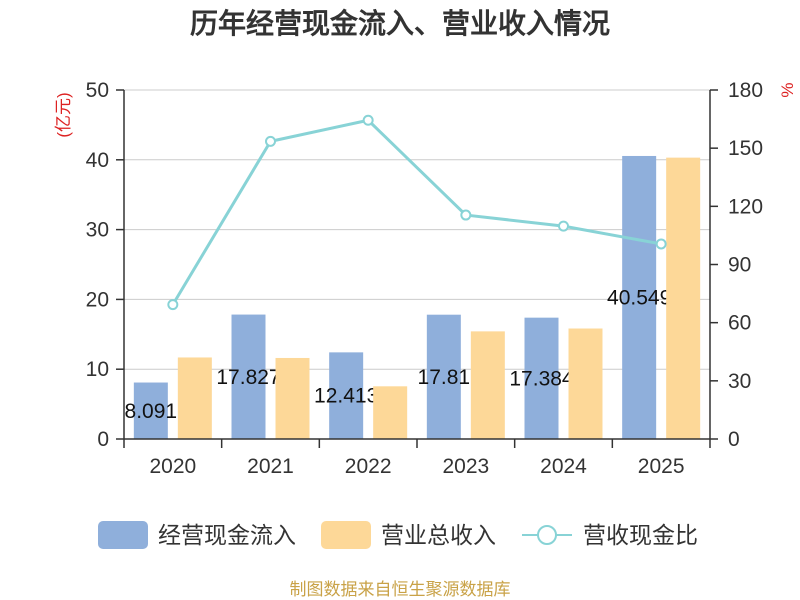 The width and height of the screenshot is (800, 600). I want to click on legend-label-revenue: 营业总收入, so click(438, 535).